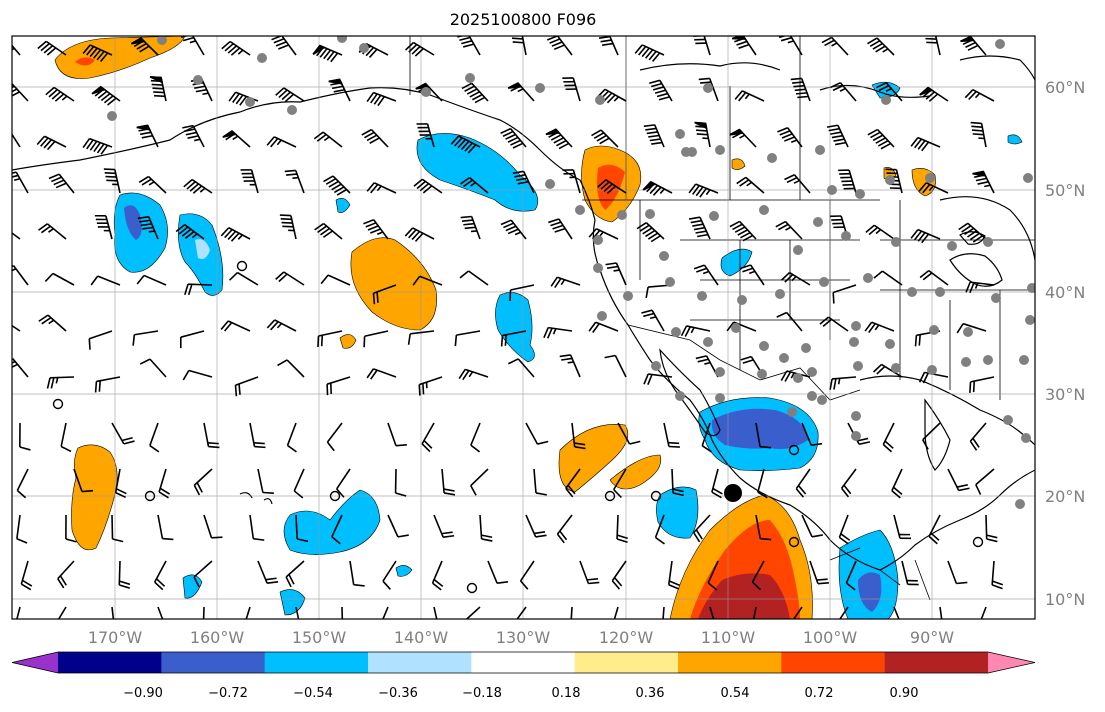 Image resolution: width=1105 pixels, height=712 pixels. What do you see at coordinates (313, 693) in the screenshot?
I see `colorbar-tick-label: −0.54` at bounding box center [313, 693].